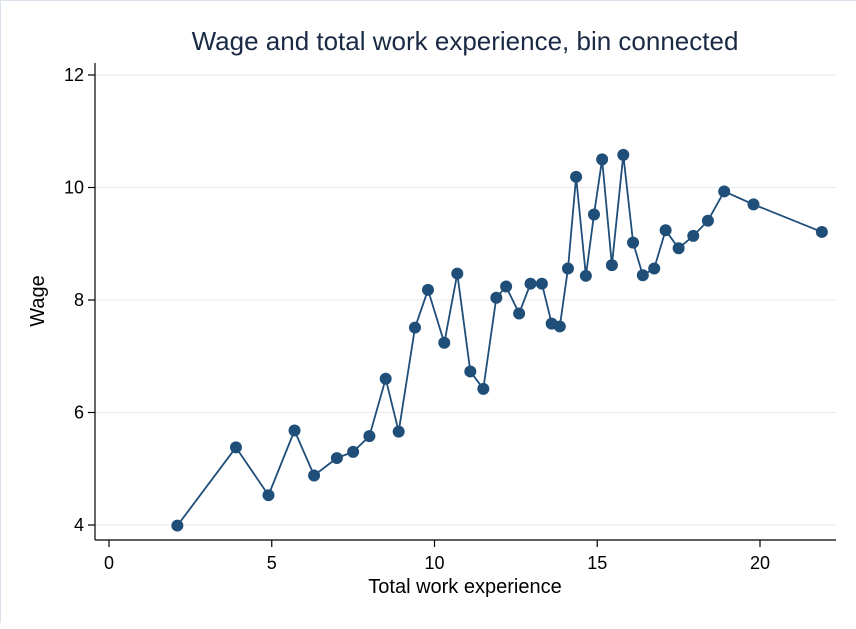  I want to click on y-tick-label: 8, so click(79, 300).